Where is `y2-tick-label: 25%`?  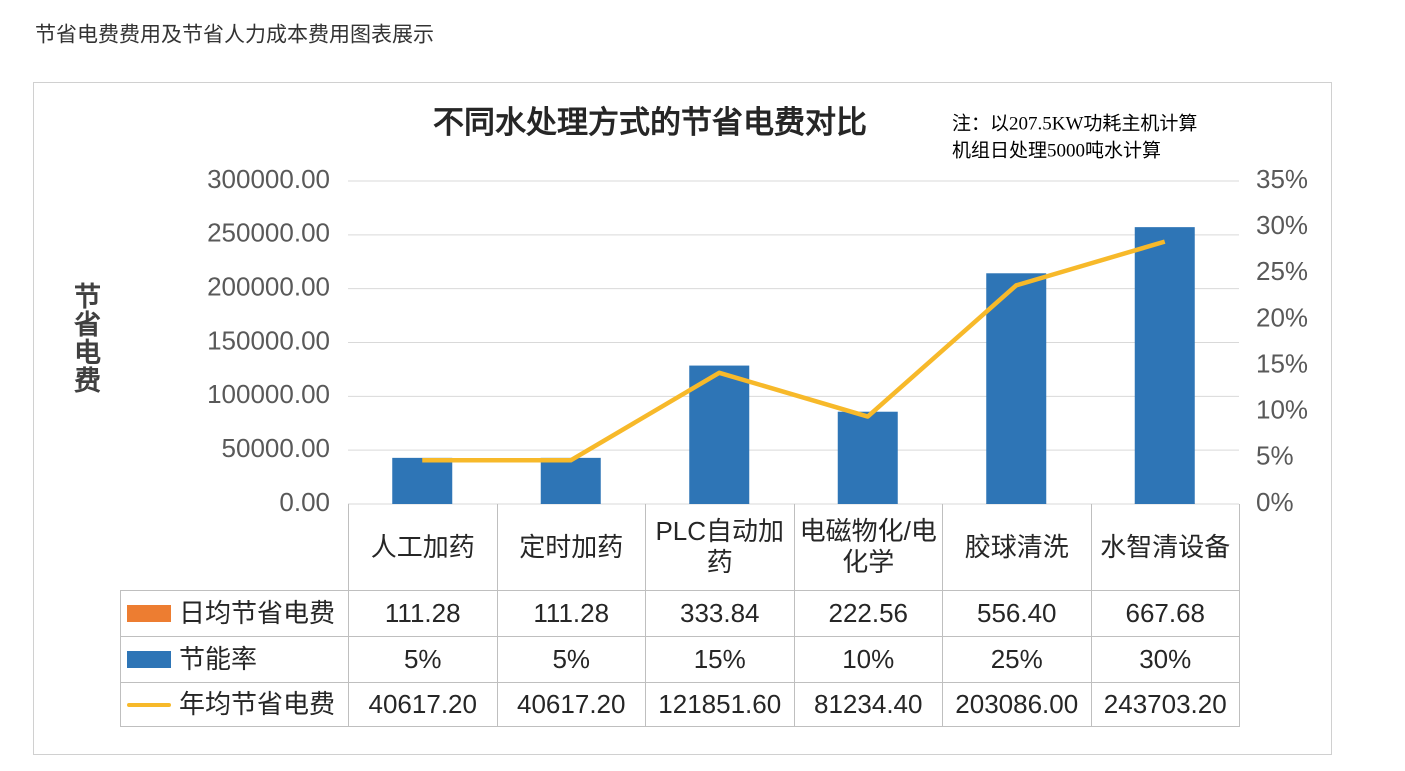 y2-tick-label: 25% is located at coordinates (1282, 271).